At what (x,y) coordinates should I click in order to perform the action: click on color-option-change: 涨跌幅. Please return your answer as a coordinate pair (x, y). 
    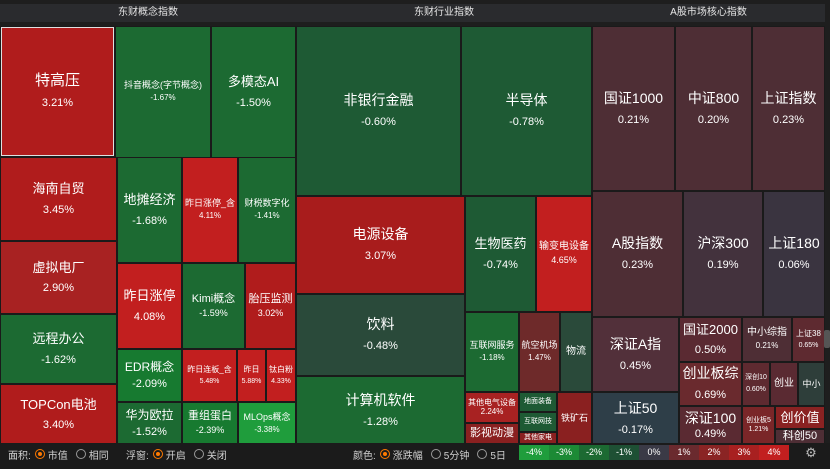
    Looking at the image, I should click on (401, 454).